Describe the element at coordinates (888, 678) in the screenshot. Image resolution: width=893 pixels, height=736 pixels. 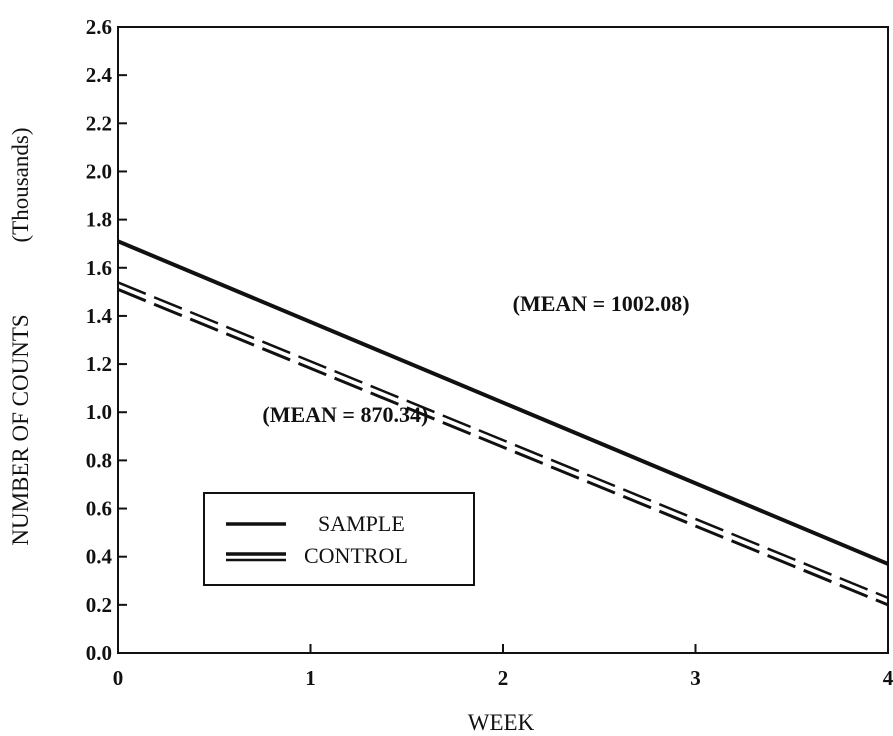
I see `x-tick-label: 4` at that location.